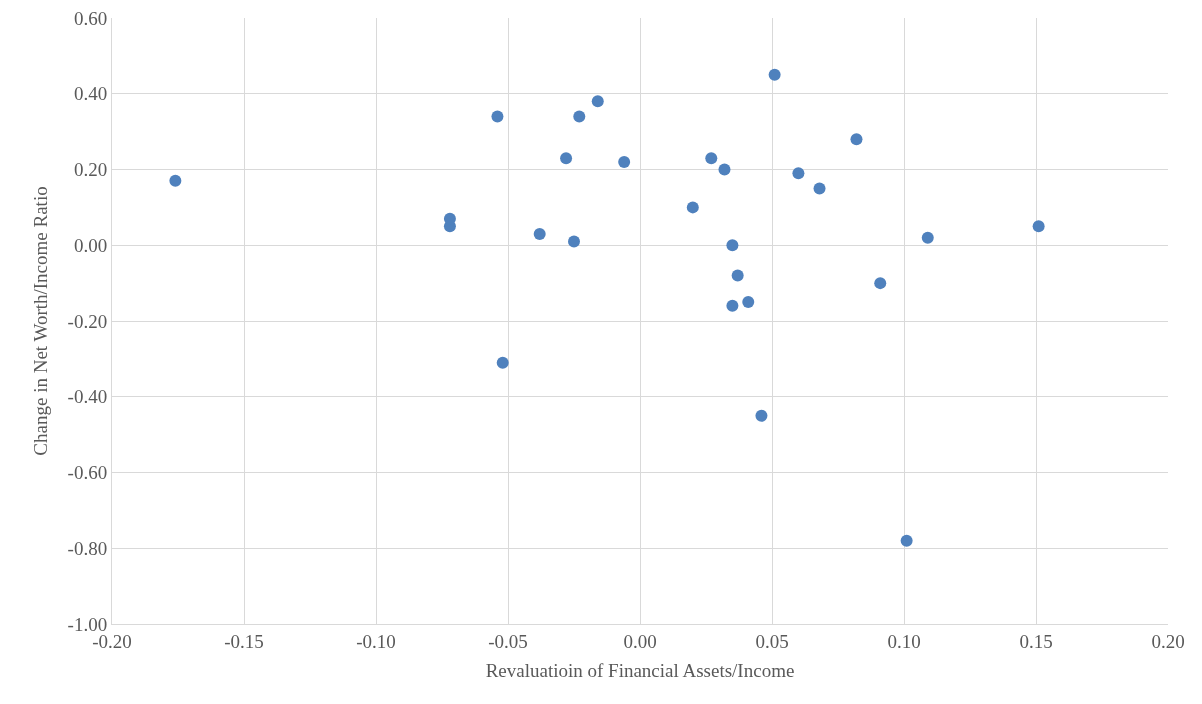 The width and height of the screenshot is (1202, 704). I want to click on y-tick-label: -0.80, so click(87, 548).